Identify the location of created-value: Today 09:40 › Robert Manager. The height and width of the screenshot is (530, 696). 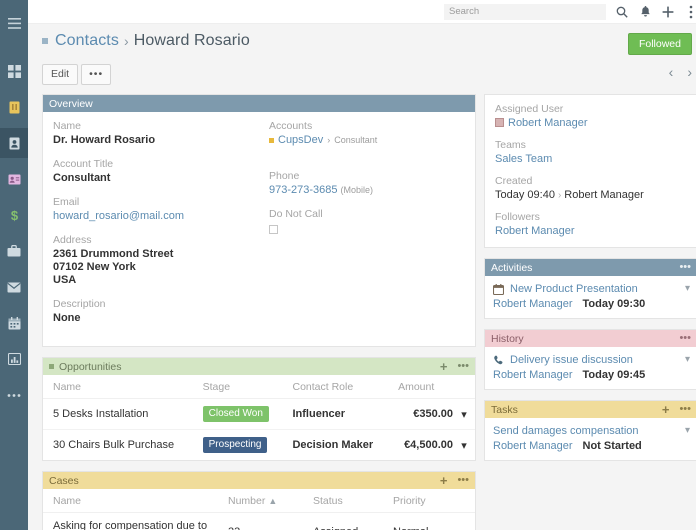
(591, 195).